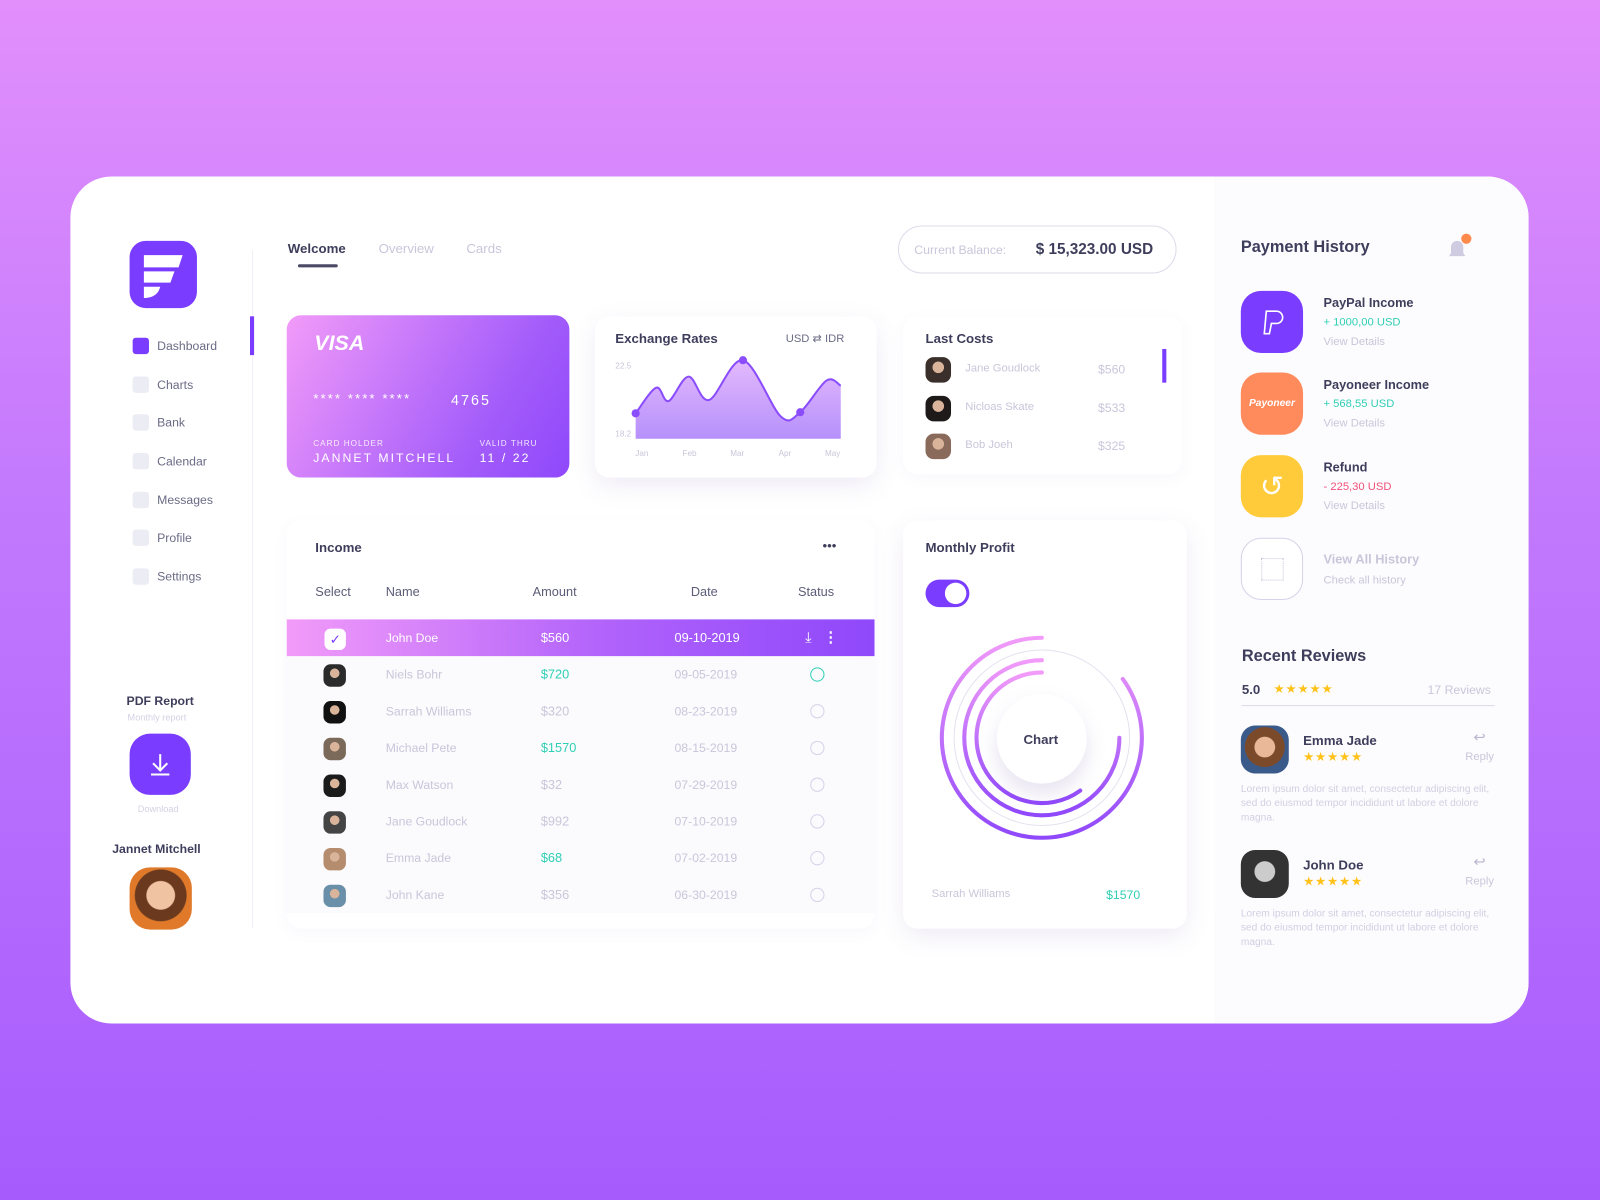 The image size is (1600, 1200). What do you see at coordinates (1037, 249) in the screenshot?
I see `balance-pill: Current Balance: $ 15,323.00 USD` at bounding box center [1037, 249].